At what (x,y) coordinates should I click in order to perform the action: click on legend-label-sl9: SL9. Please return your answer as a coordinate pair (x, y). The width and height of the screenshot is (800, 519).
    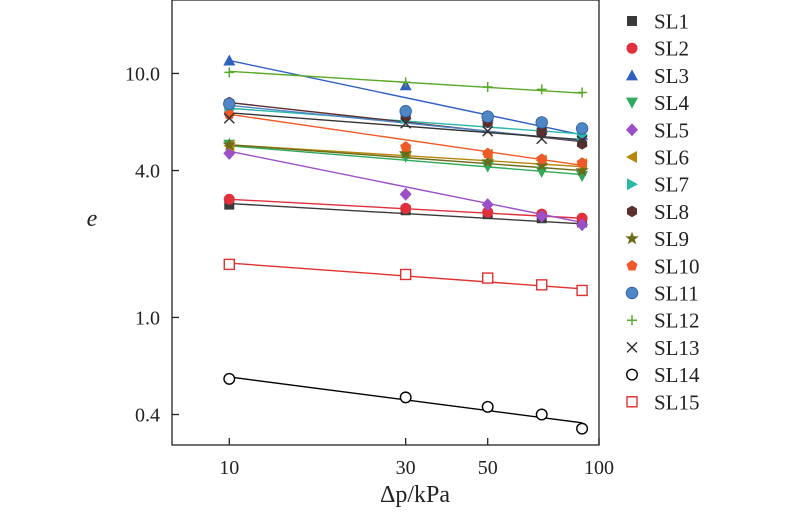
    Looking at the image, I should click on (671, 239).